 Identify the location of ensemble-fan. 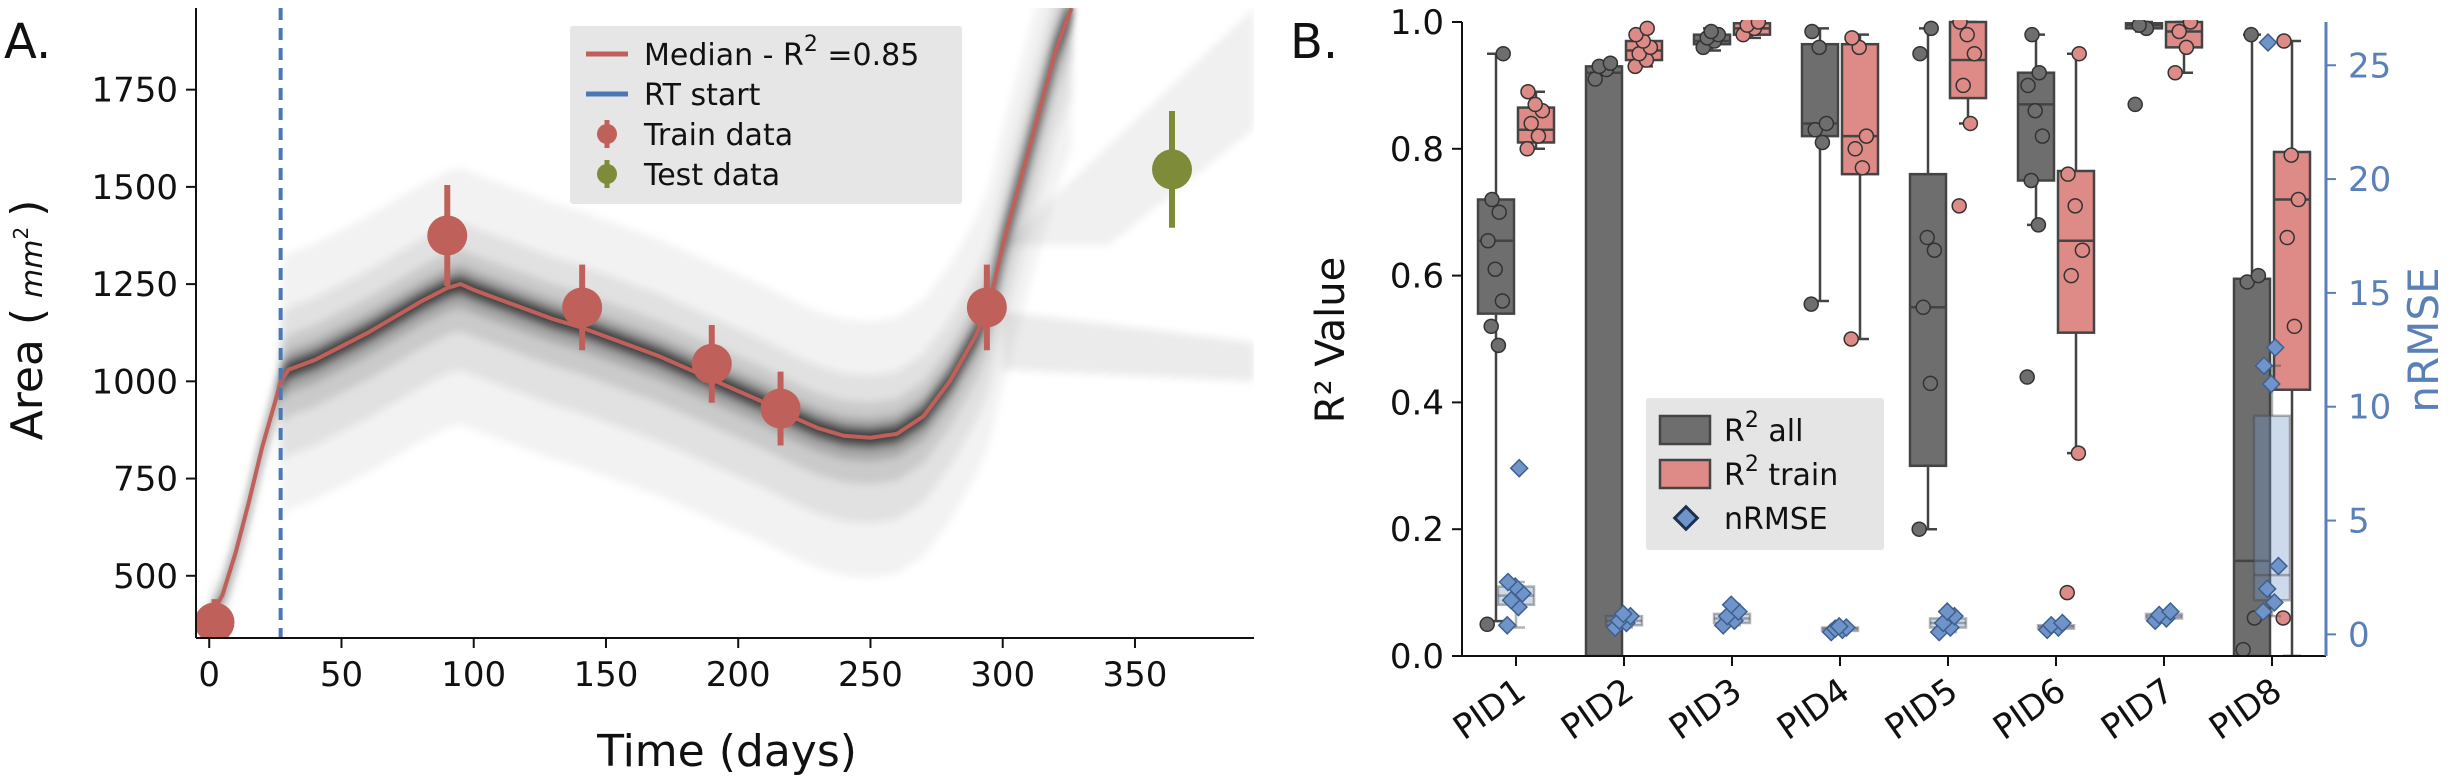
(1128, 127).